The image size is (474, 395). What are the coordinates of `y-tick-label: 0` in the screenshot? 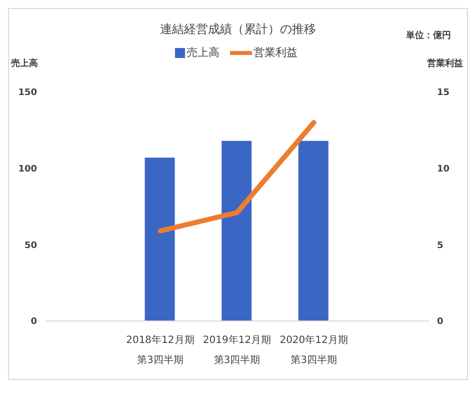 It's located at (33, 322).